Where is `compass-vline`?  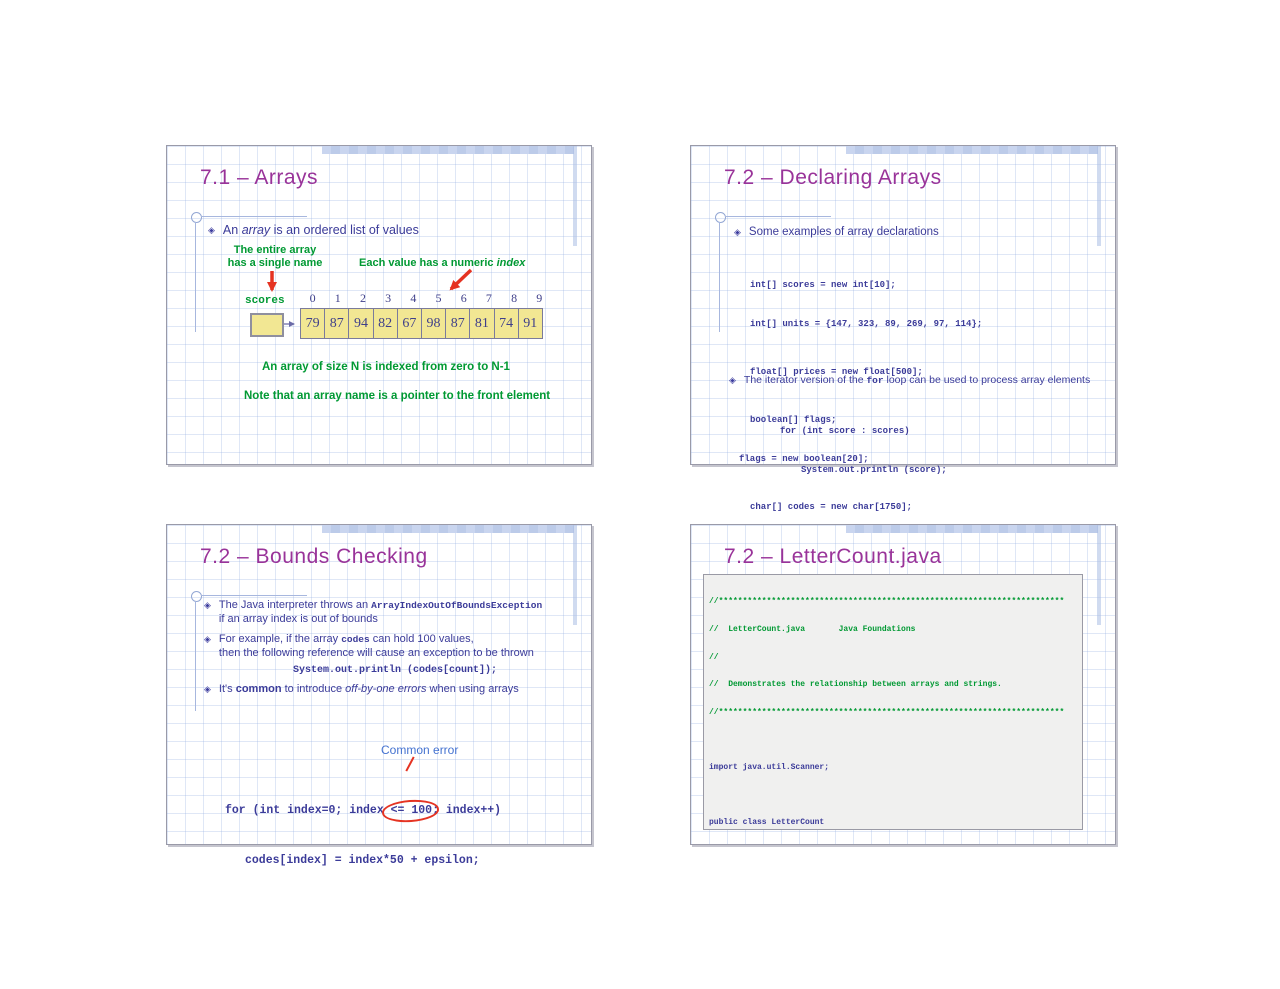 compass-vline is located at coordinates (195, 277).